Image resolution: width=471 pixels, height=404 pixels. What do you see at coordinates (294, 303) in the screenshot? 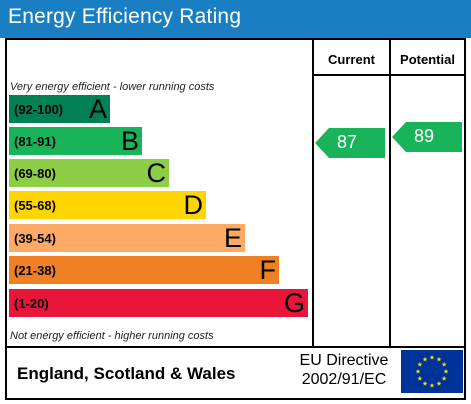
I see `band-letter: G` at bounding box center [294, 303].